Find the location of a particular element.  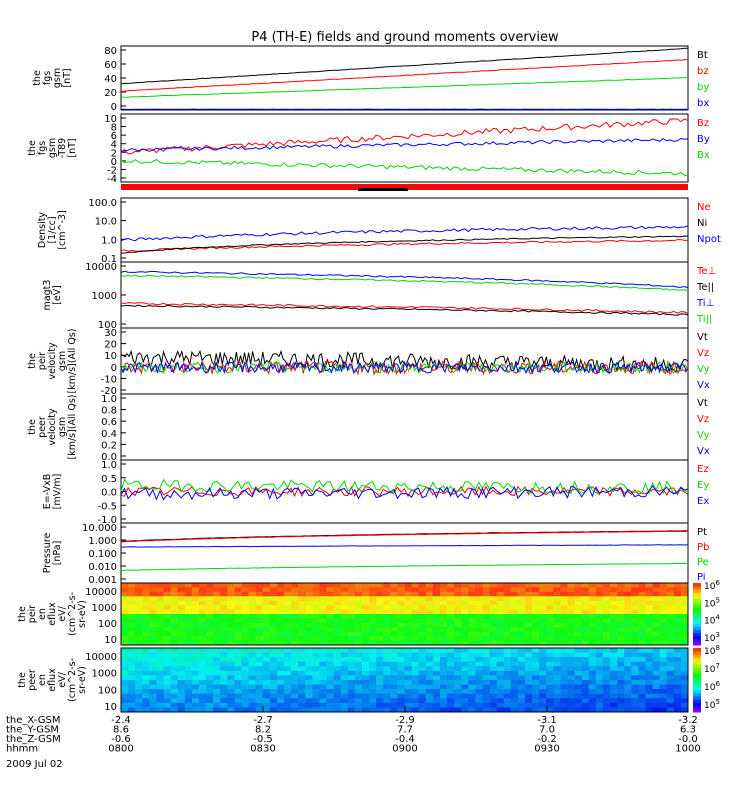

mode-bar is located at coordinates (404, 187).